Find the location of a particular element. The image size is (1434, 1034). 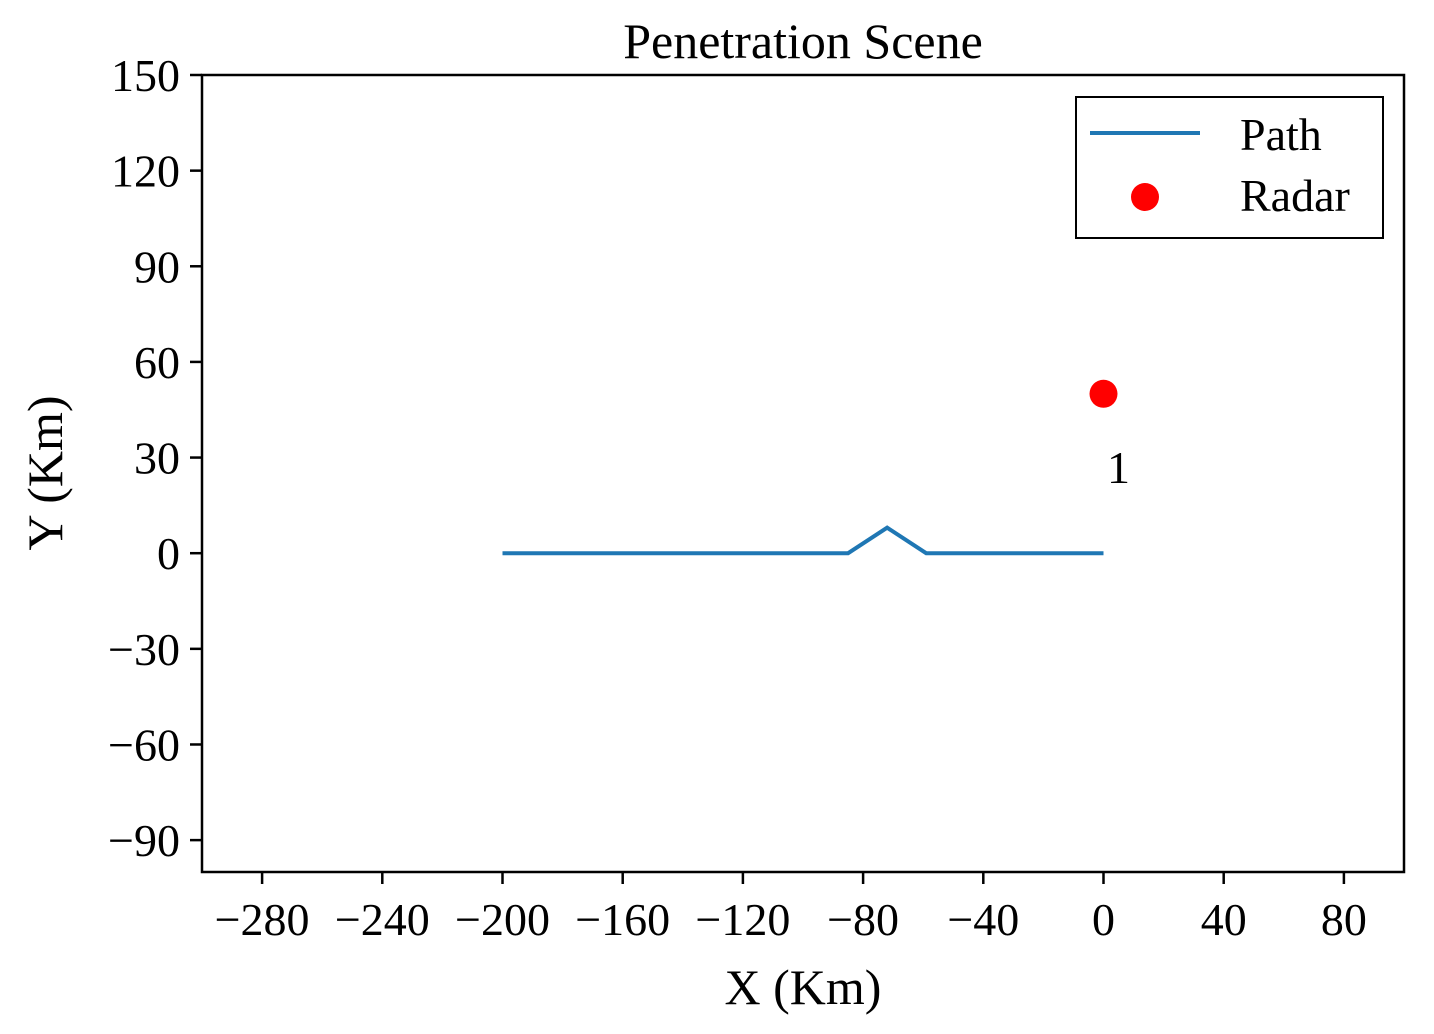

x-tick-label: −80 is located at coordinates (863, 919).